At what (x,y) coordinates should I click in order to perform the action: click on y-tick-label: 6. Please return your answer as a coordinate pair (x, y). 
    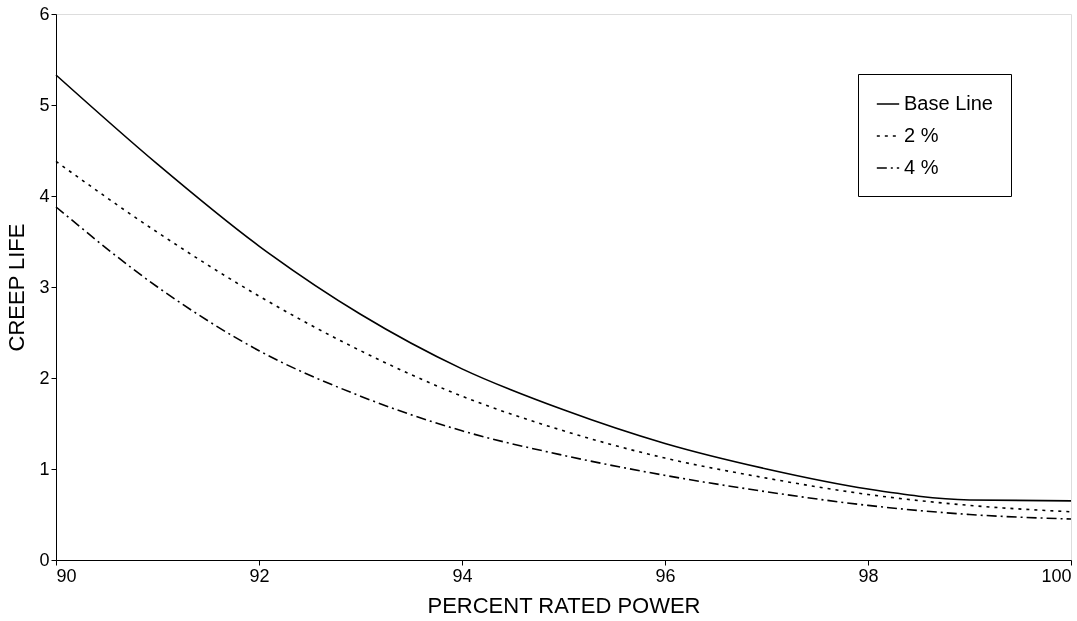
    Looking at the image, I should click on (44, 13).